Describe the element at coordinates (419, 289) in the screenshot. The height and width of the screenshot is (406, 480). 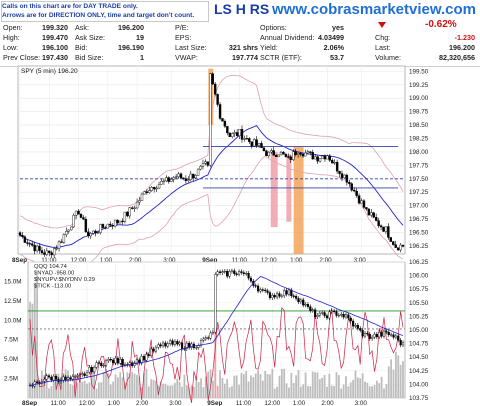
I see `indicator-tick-label: 105.75` at that location.